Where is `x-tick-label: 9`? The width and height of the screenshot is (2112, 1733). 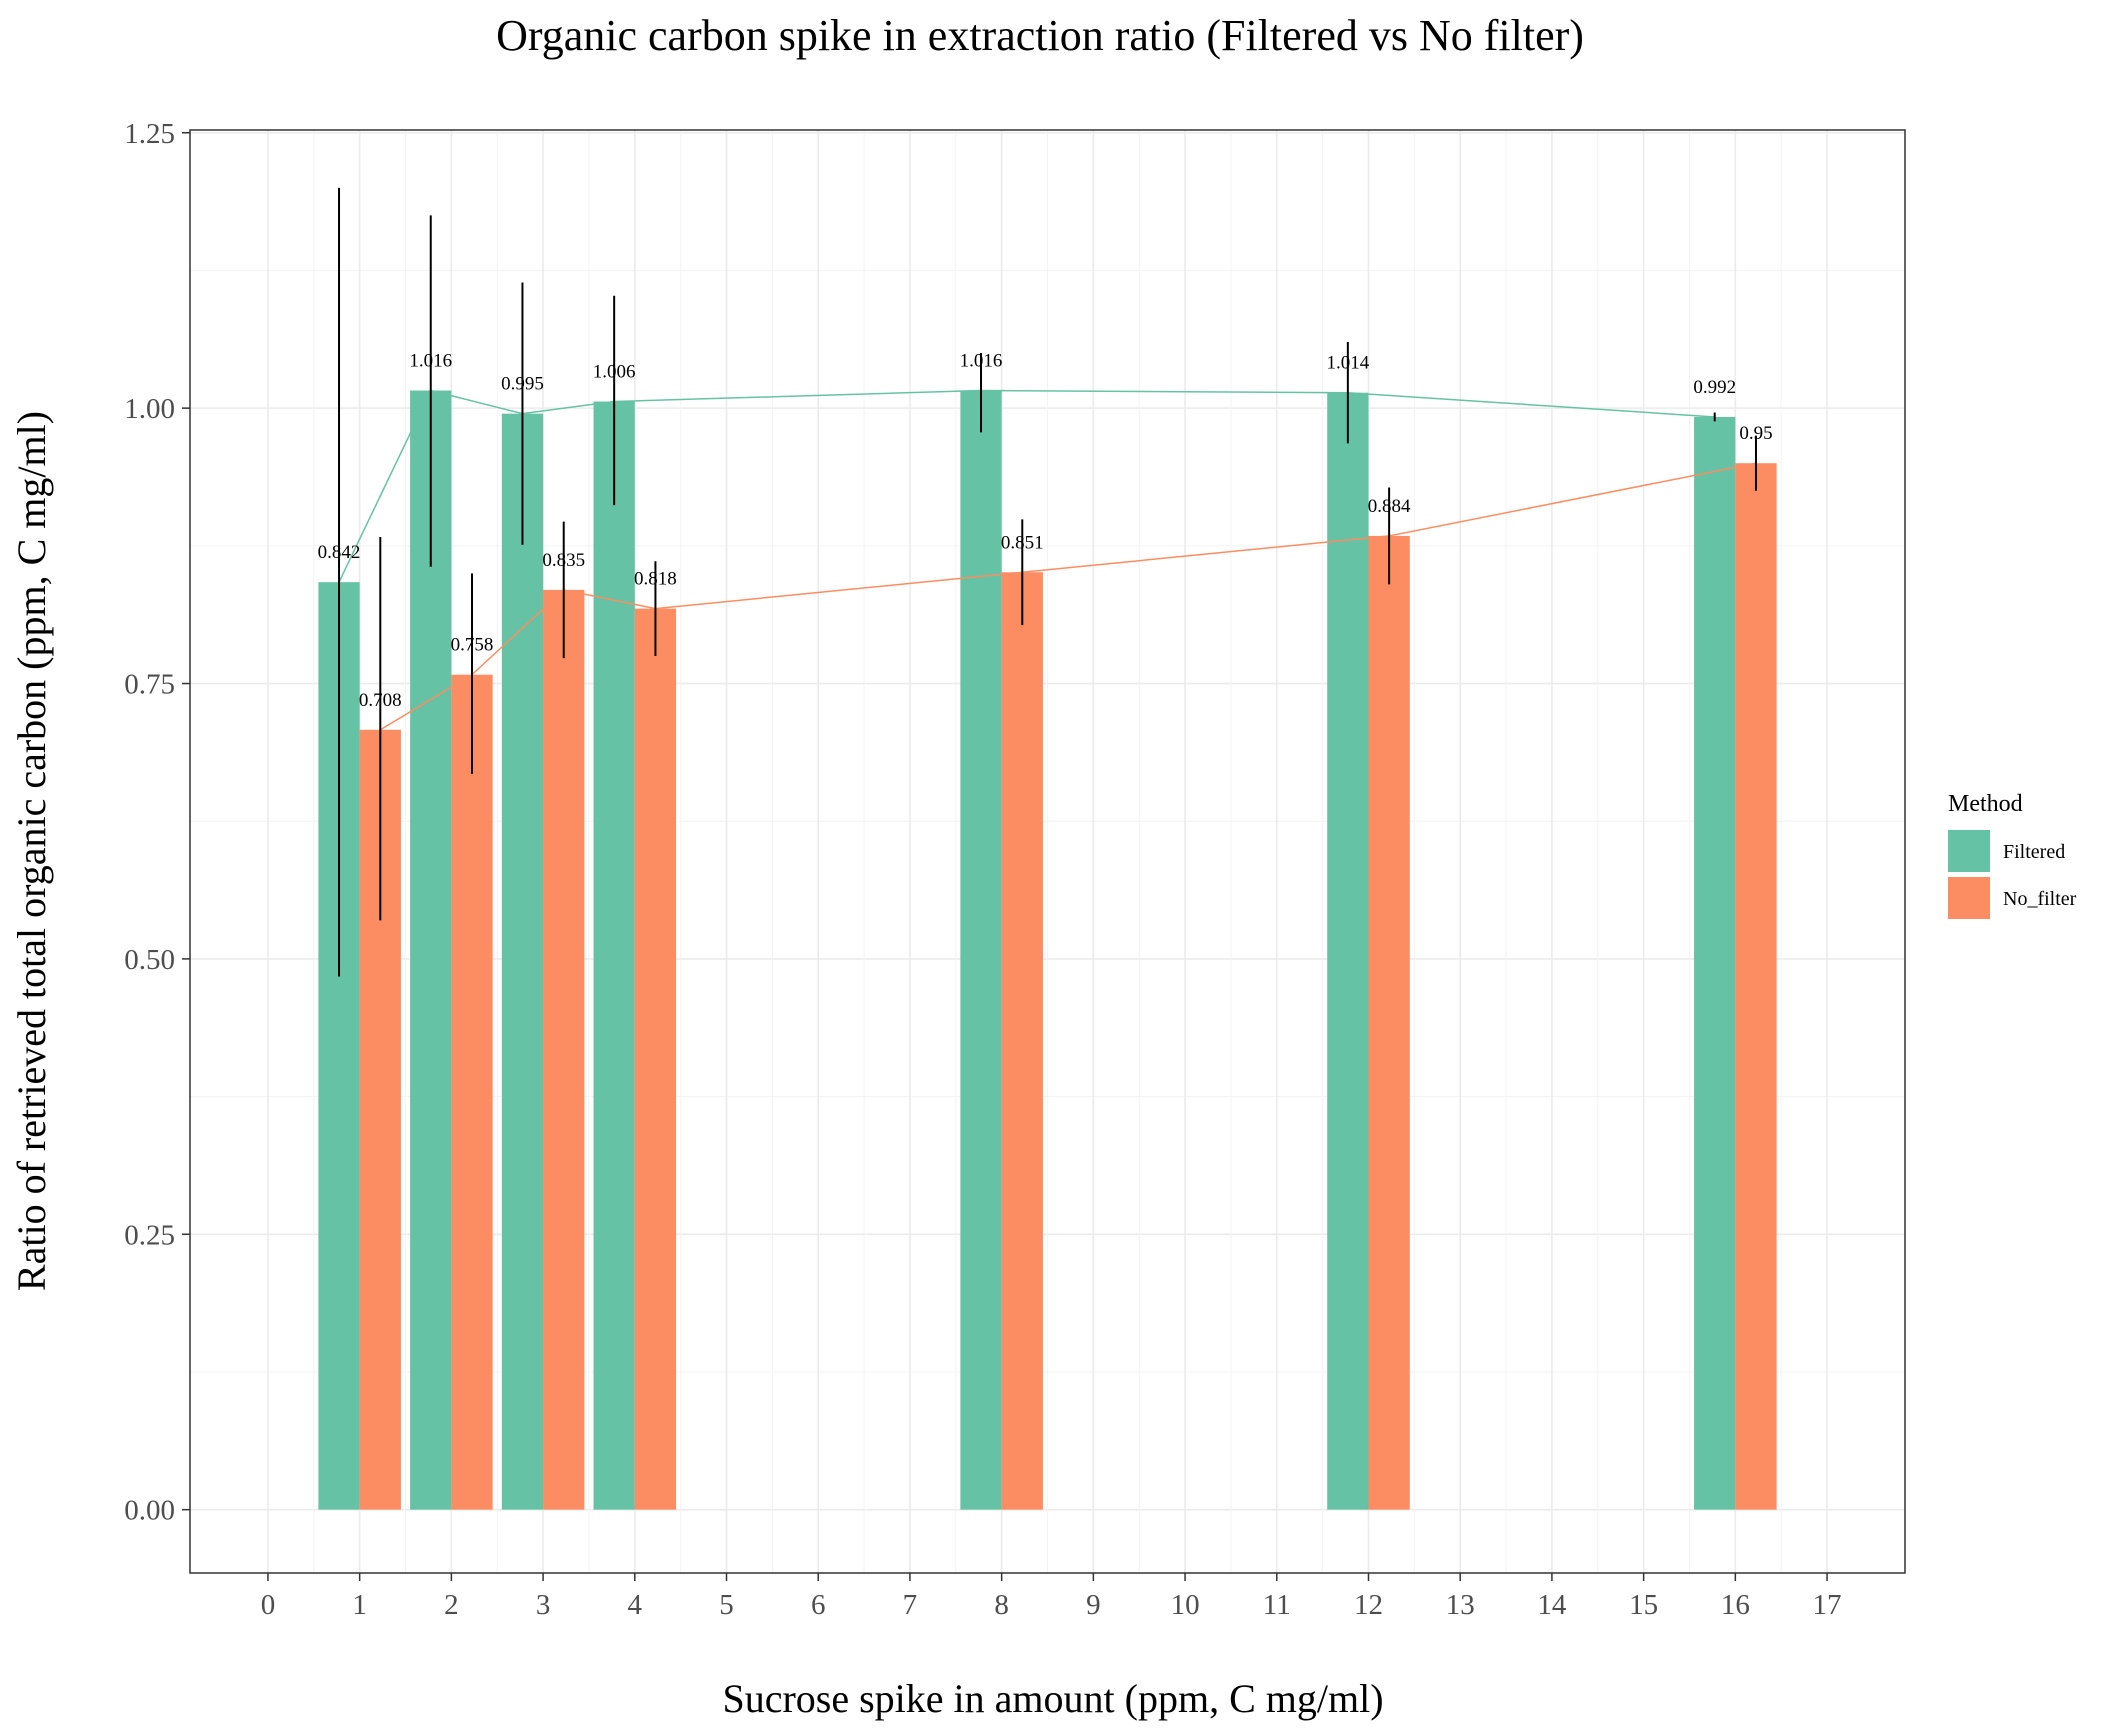 x-tick-label: 9 is located at coordinates (1093, 1605).